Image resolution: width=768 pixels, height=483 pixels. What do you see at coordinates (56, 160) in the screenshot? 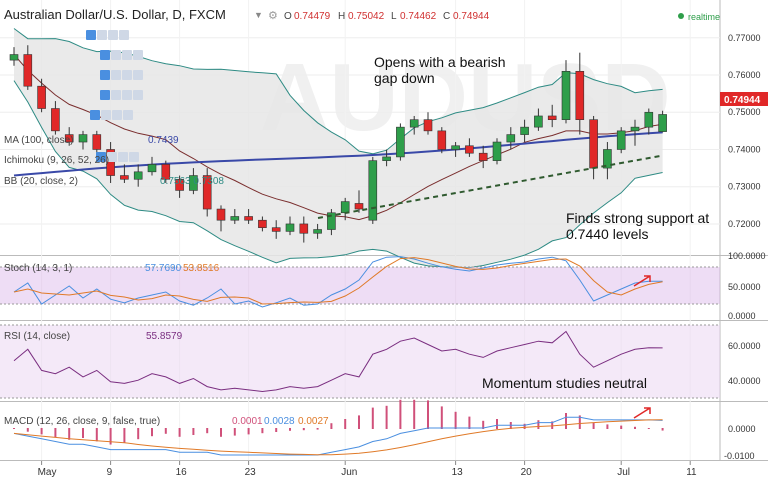
I see `ichimoku-label: Ichimoku (9, 26, 52, 26)` at bounding box center [56, 160].